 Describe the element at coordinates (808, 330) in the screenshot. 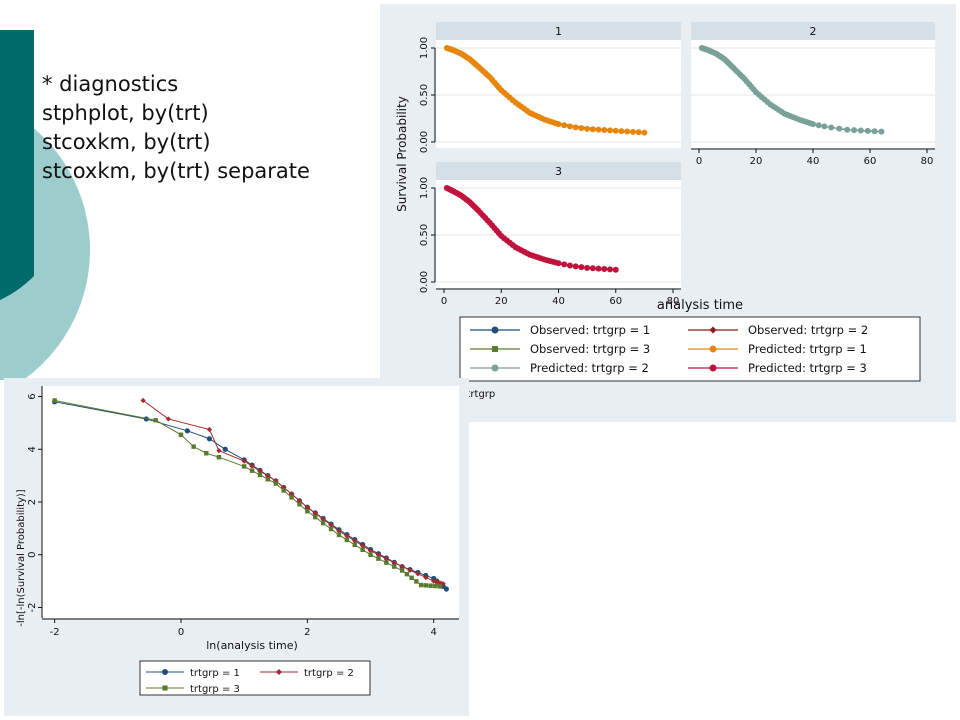

I see `legend-label: Observed: trtgrp = 2` at that location.